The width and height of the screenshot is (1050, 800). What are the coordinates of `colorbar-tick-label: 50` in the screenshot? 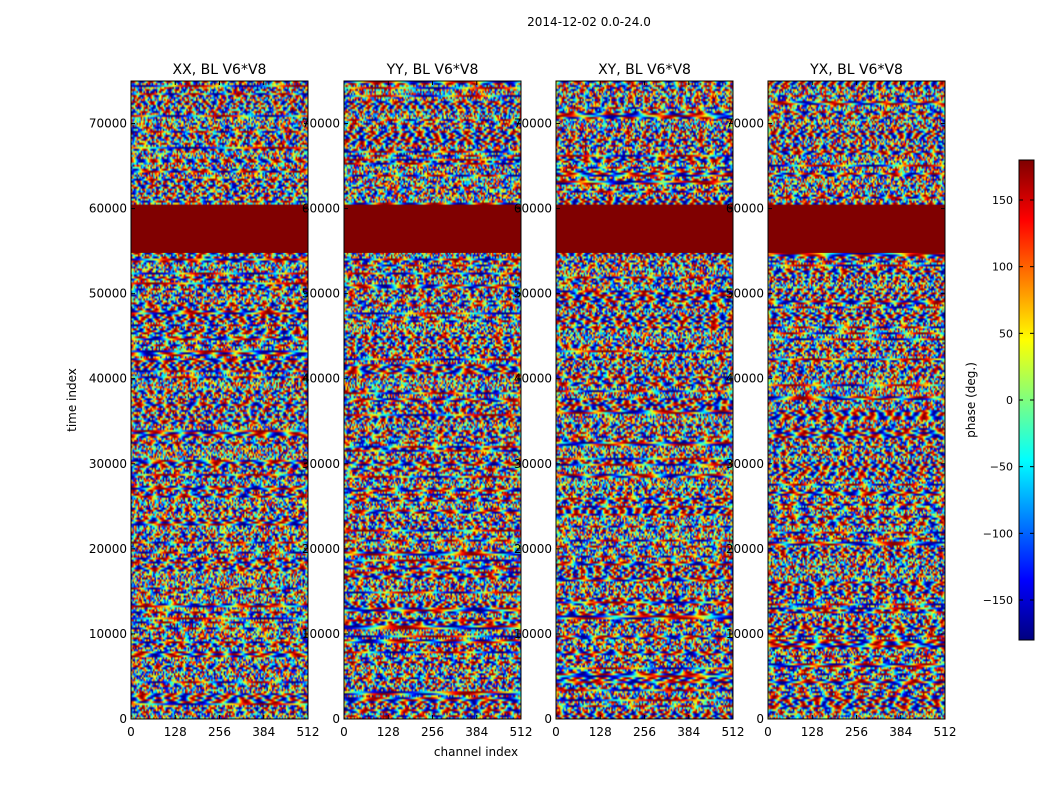 It's located at (1006, 333).